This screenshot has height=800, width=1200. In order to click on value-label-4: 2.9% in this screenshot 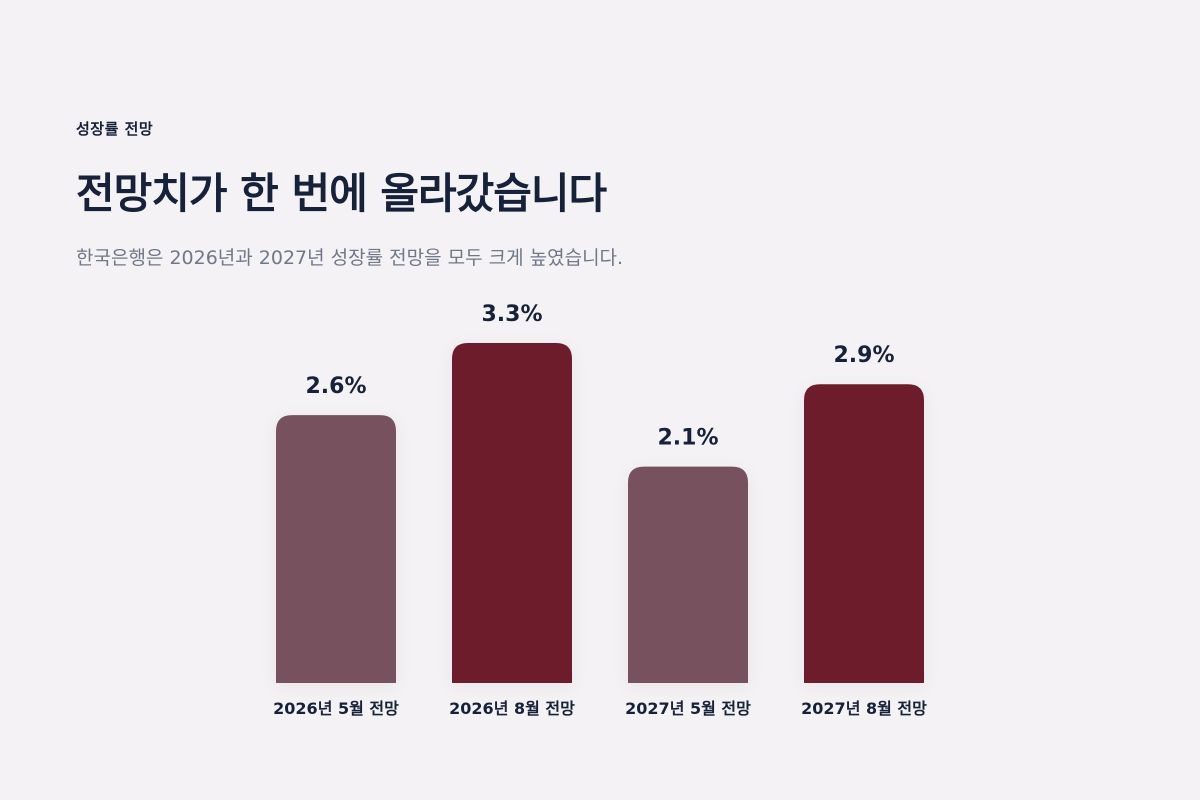, I will do `click(863, 355)`.